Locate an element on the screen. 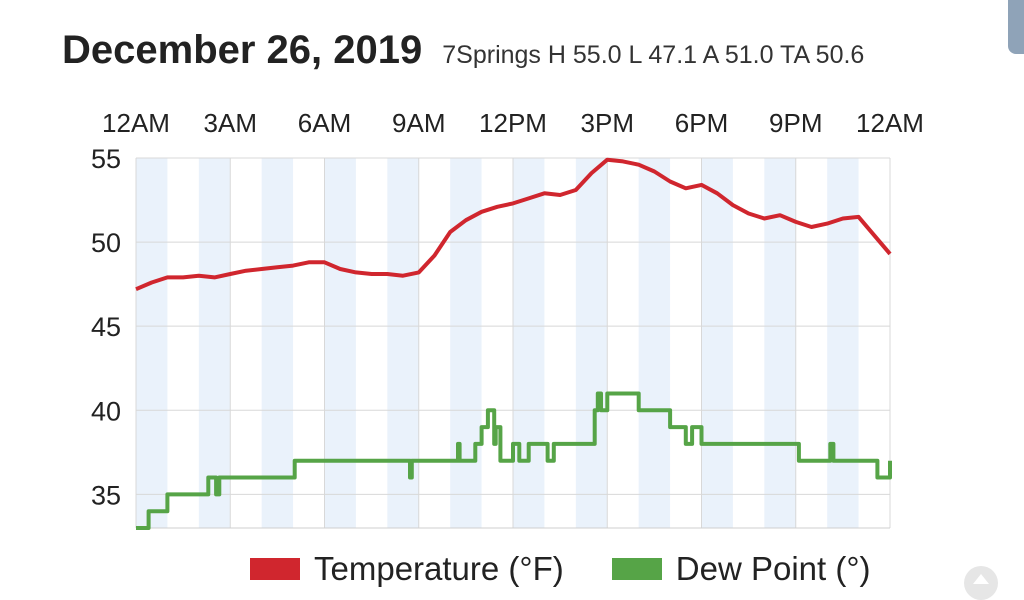  y-axis-tick-labels: 35 40 45 50 55 is located at coordinates (106, 327).